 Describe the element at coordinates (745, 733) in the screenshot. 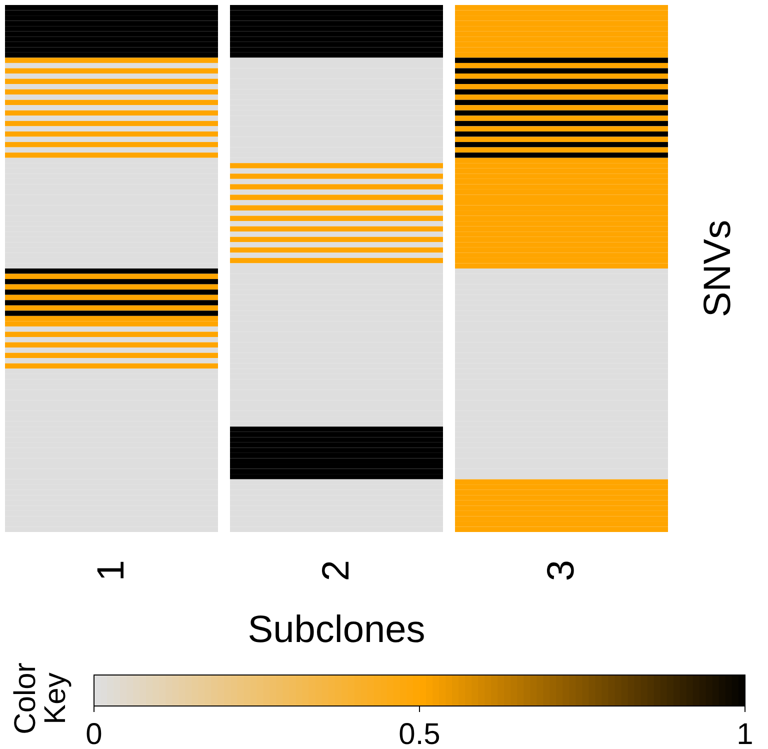

I see `color-bar-label: 1` at that location.